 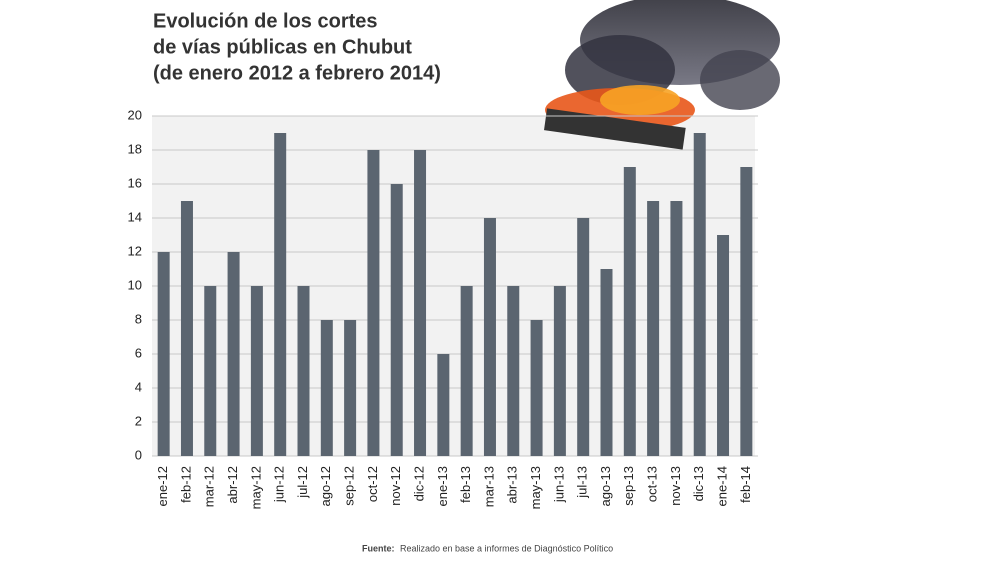 I want to click on y-tick-label: 18, so click(x=135, y=148).